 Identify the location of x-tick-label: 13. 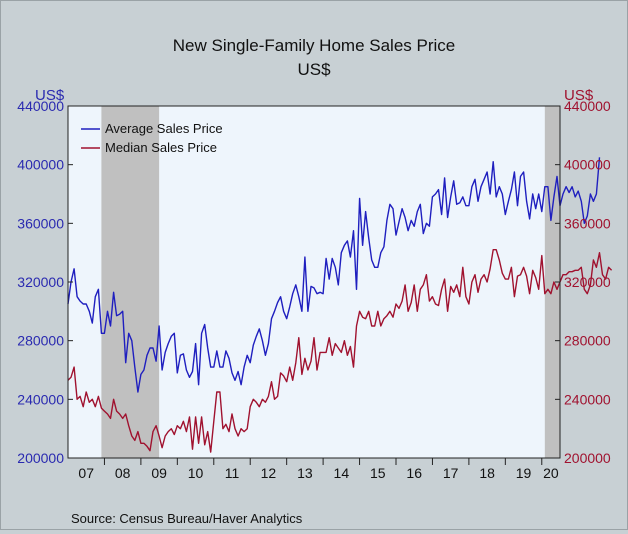
(305, 473).